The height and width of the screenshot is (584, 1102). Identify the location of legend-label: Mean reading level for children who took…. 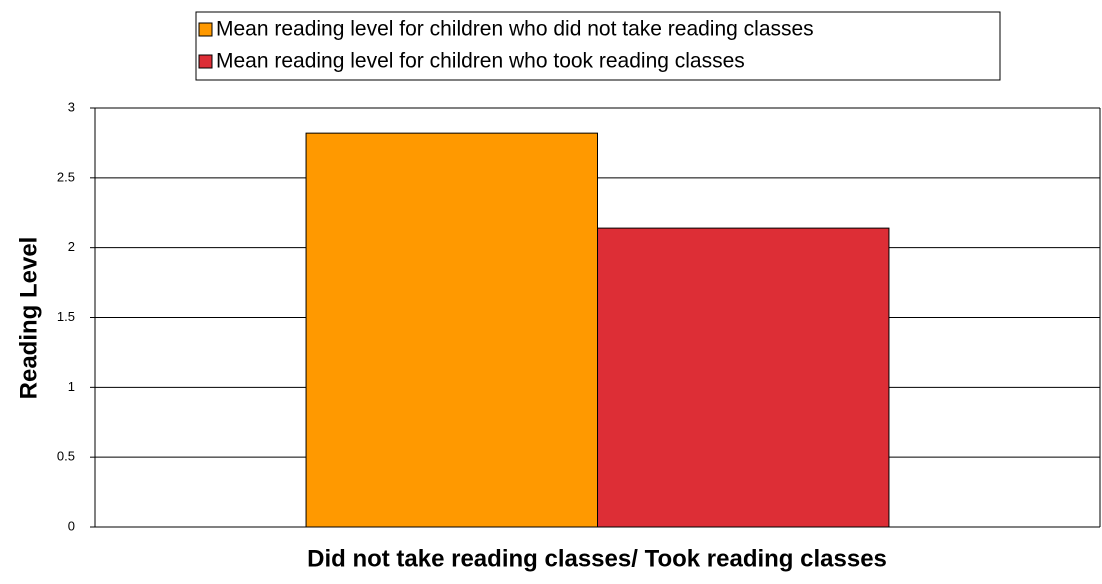
(480, 61).